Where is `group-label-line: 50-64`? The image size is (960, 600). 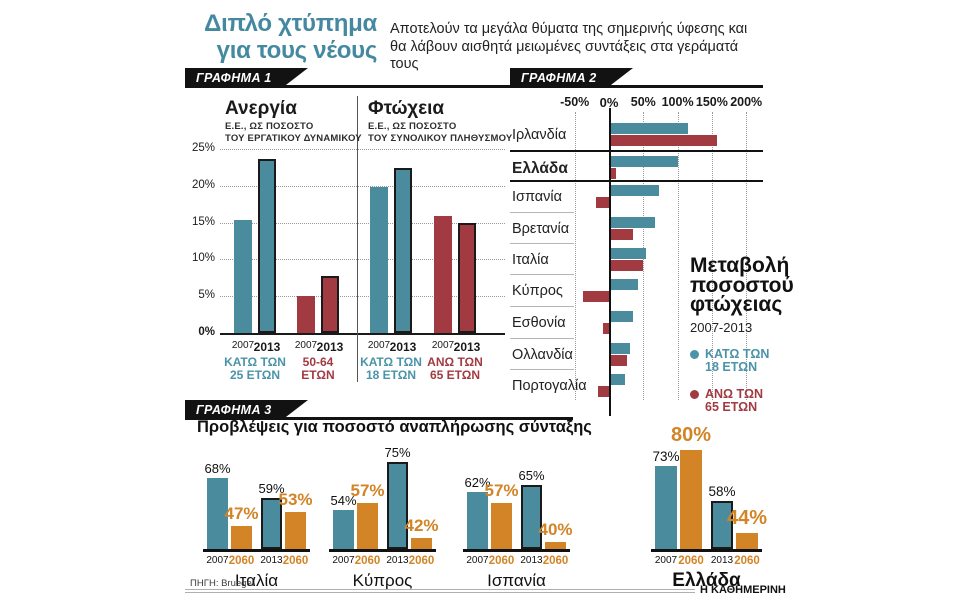
group-label-line: 50-64 is located at coordinates (318, 362).